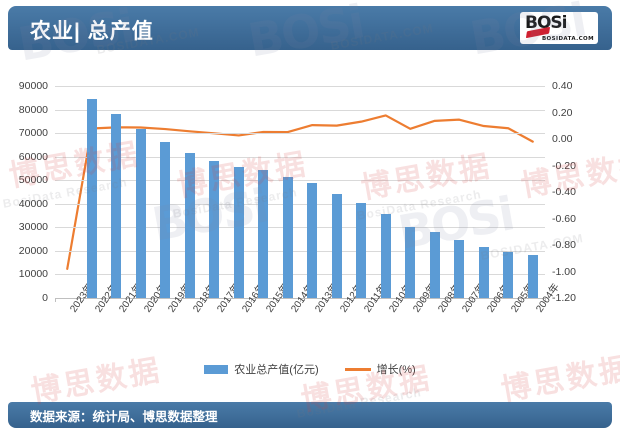 Image resolution: width=620 pixels, height=433 pixels. What do you see at coordinates (564, 192) in the screenshot?
I see `y-axis-right-tick-label: -0.40` at bounding box center [564, 192].